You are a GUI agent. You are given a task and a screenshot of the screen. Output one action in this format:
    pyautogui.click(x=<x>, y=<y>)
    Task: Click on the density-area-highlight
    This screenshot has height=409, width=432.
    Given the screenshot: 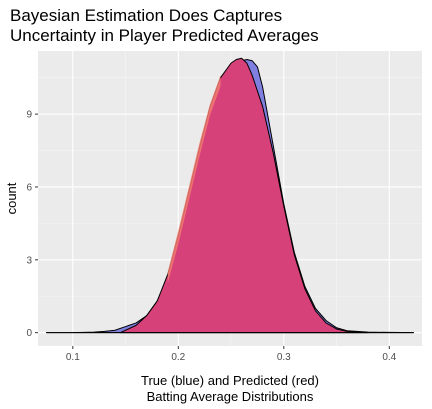 What is the action you would take?
    pyautogui.click(x=194, y=179)
    